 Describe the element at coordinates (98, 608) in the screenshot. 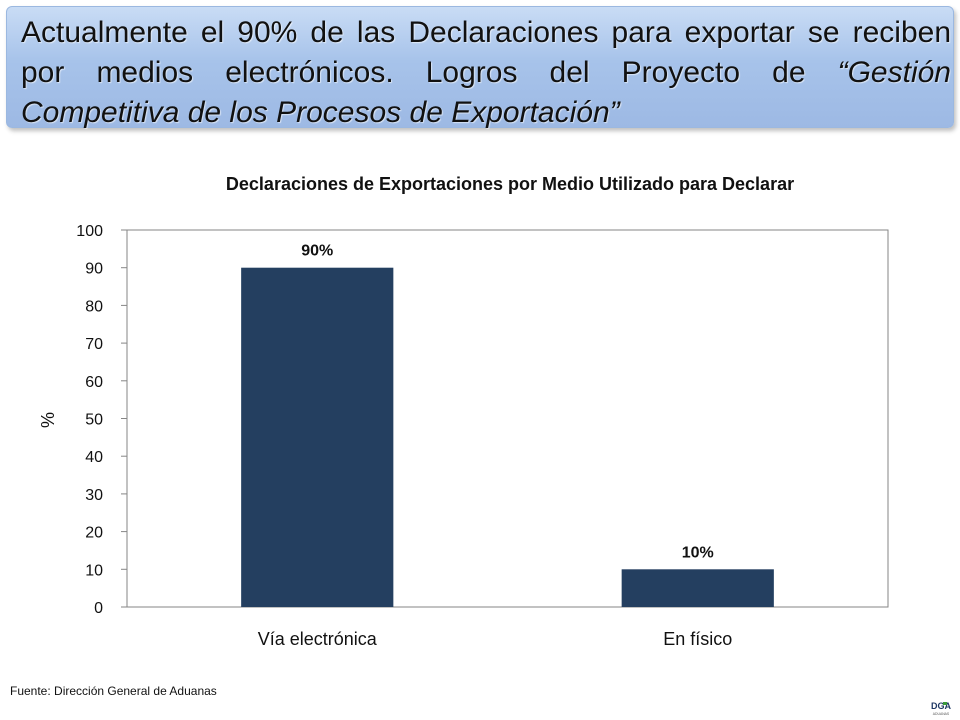

I see `y-tick-label: 0` at that location.